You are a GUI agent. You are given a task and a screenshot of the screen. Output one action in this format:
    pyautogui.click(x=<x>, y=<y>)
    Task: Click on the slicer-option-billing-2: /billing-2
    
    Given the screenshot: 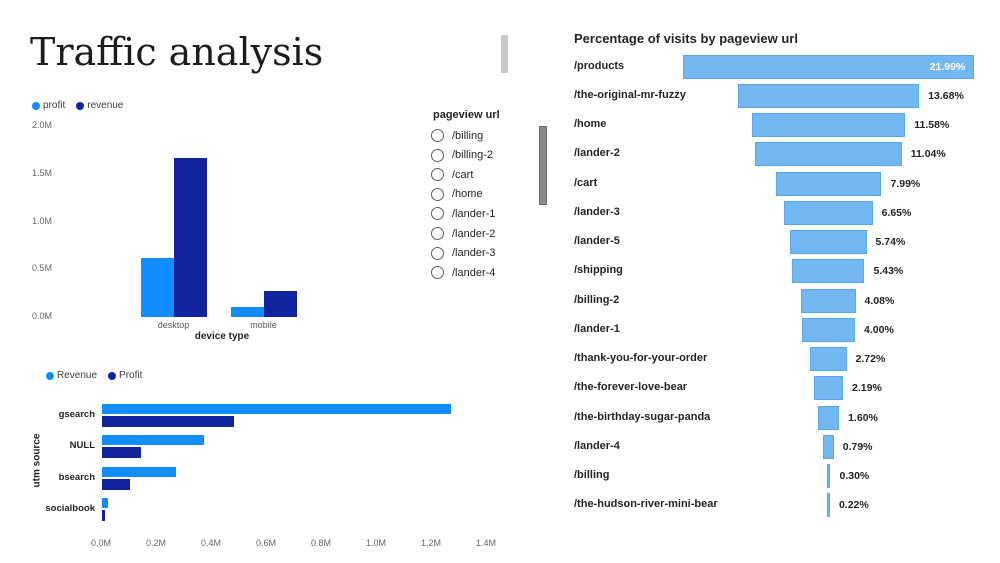 What is the action you would take?
    pyautogui.click(x=462, y=155)
    